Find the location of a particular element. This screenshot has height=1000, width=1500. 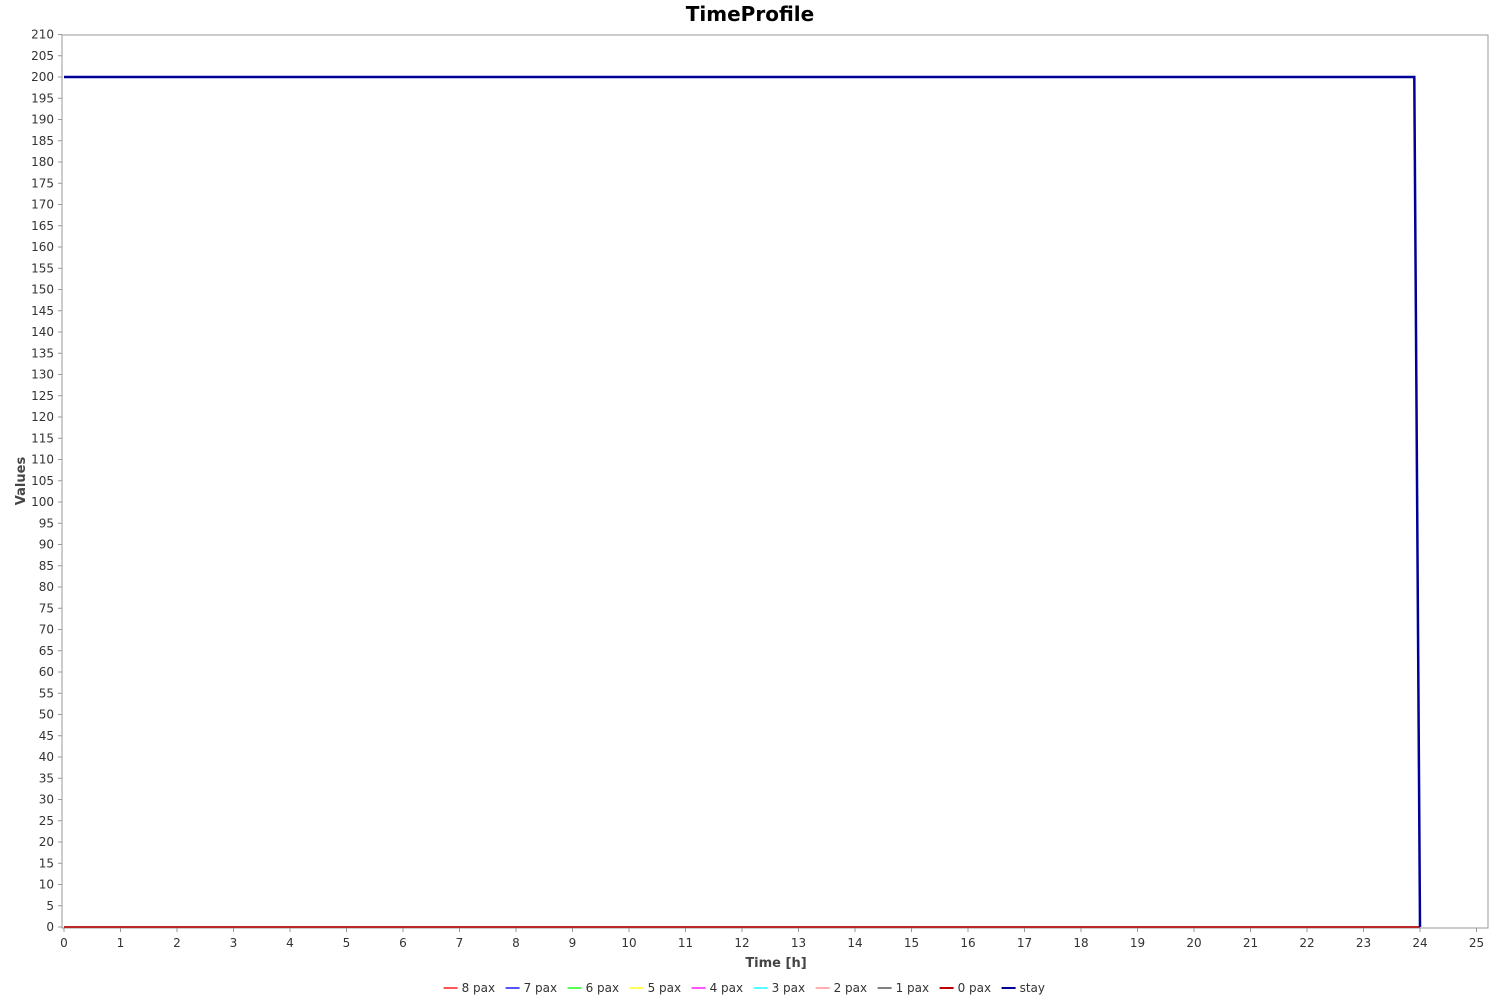

legend-item: 4 pax is located at coordinates (717, 988).